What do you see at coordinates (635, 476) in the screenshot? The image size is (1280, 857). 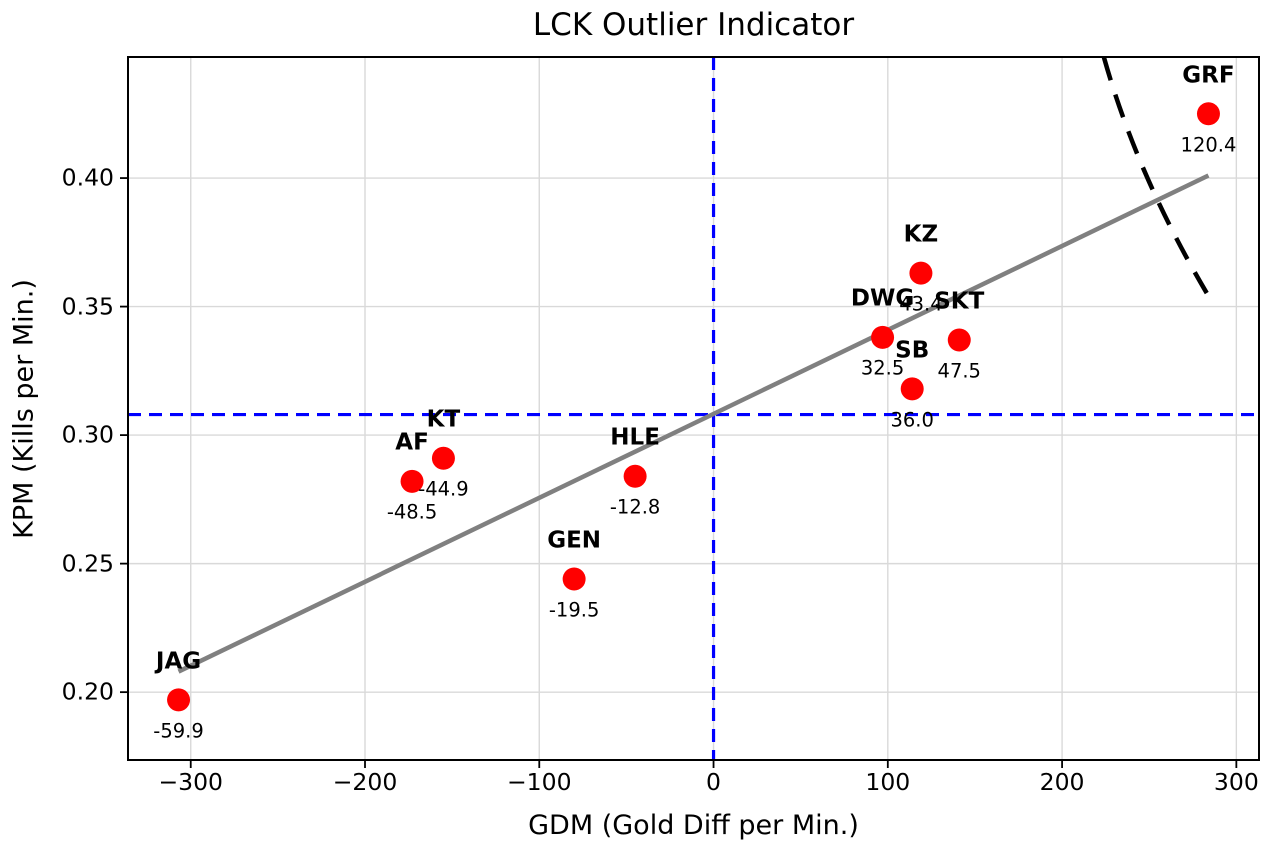 I see `data-point-HLE` at bounding box center [635, 476].